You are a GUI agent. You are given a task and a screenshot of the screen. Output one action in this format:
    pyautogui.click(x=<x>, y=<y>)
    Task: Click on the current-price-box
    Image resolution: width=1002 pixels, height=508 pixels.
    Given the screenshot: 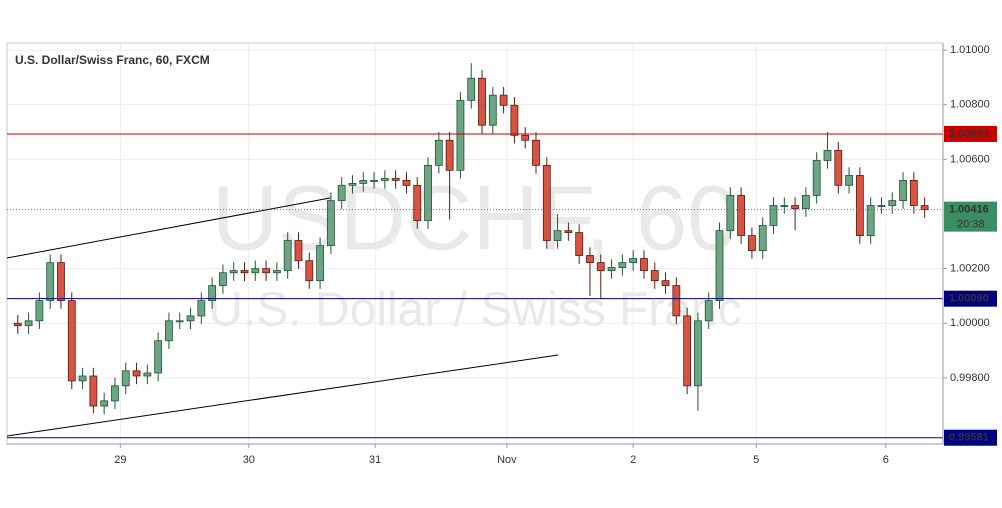 What is the action you would take?
    pyautogui.click(x=970, y=216)
    